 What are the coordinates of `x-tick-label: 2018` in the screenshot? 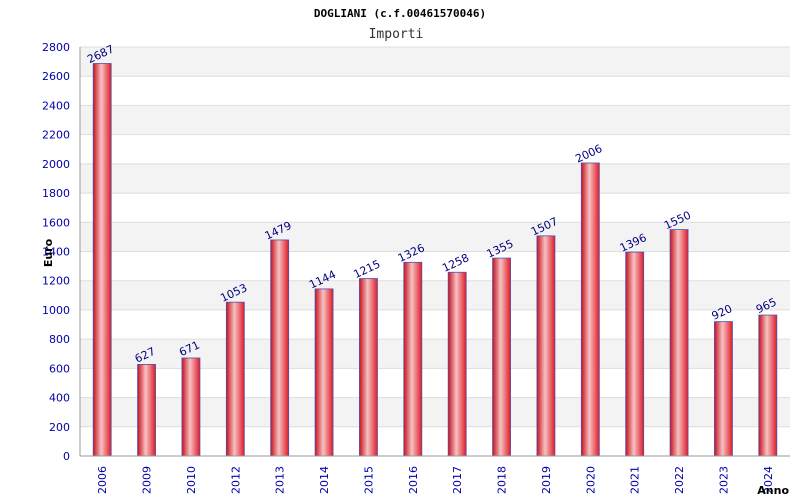 It's located at (502, 480).